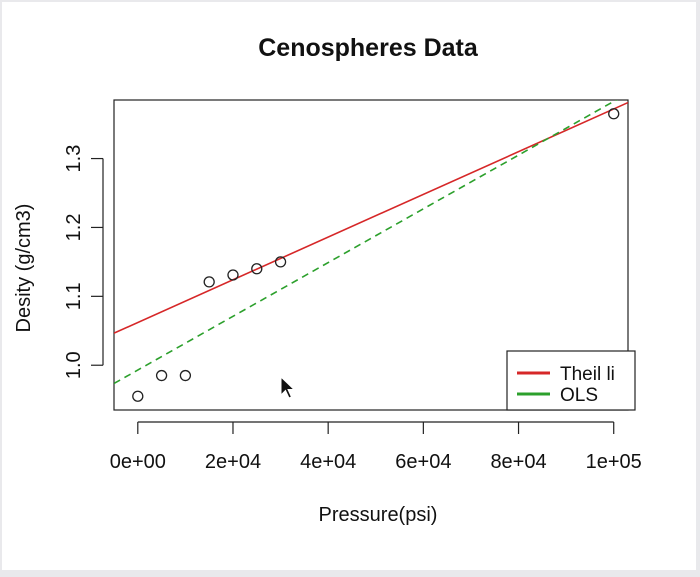 The width and height of the screenshot is (700, 577). What do you see at coordinates (83, 262) in the screenshot?
I see `y-axis: 1.0 1.1 1.2 1.3` at bounding box center [83, 262].